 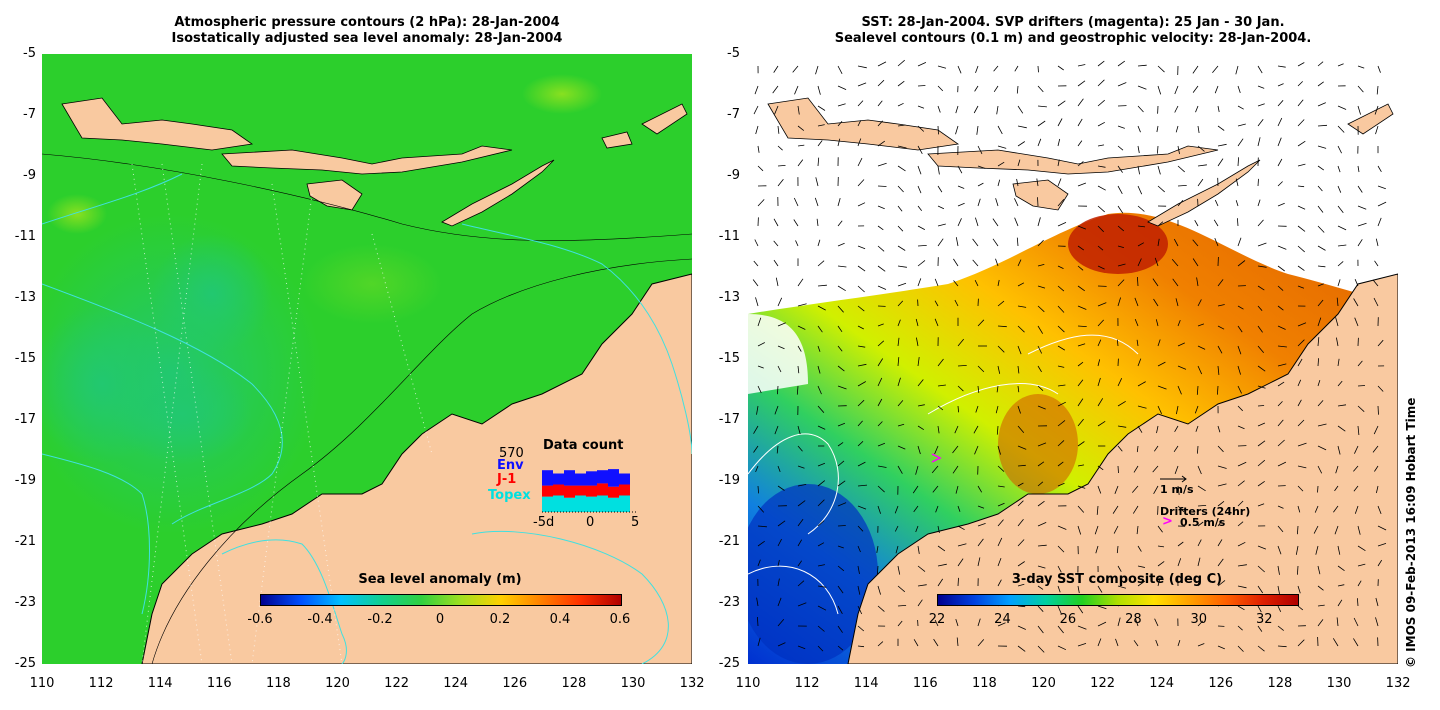 I want to click on data-count-bar-3-env, so click(x=580, y=479).